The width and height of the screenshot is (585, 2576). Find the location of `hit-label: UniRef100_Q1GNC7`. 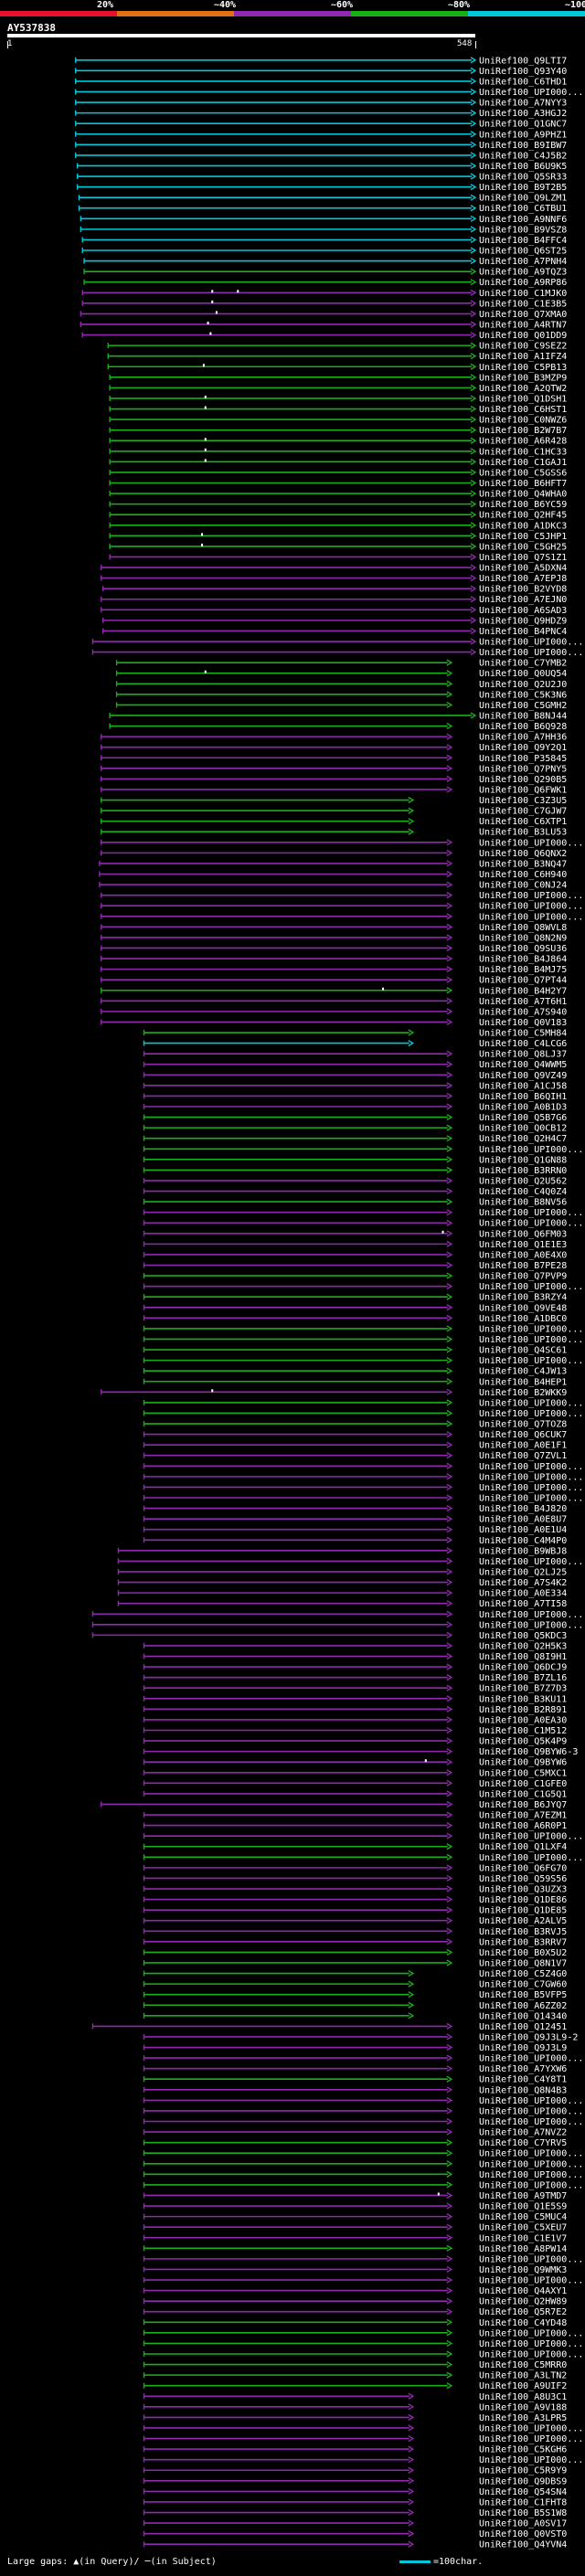

hit-label: UniRef100_Q1GNC7 is located at coordinates (523, 125).